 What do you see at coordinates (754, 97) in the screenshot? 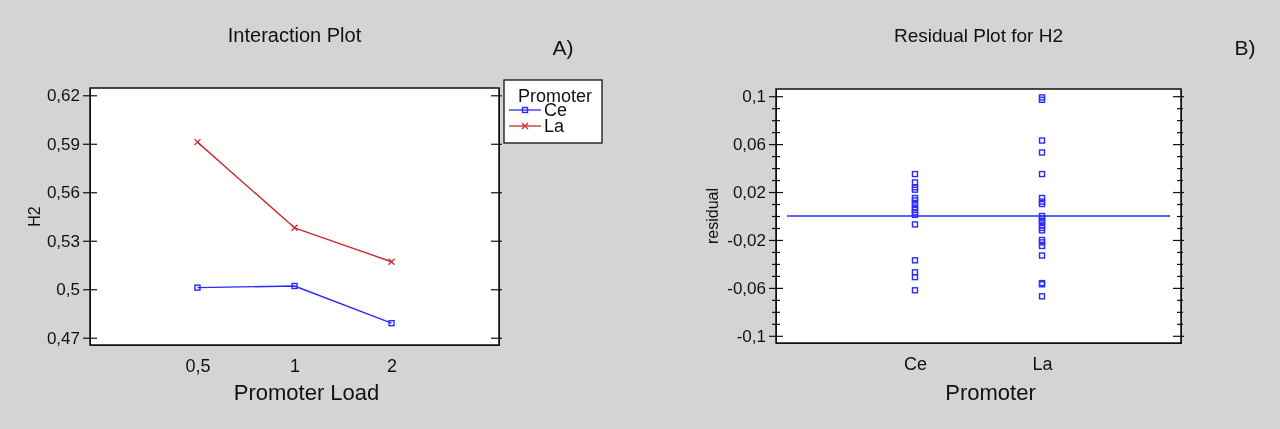
I see `y-tick-label: 0,1` at bounding box center [754, 97].